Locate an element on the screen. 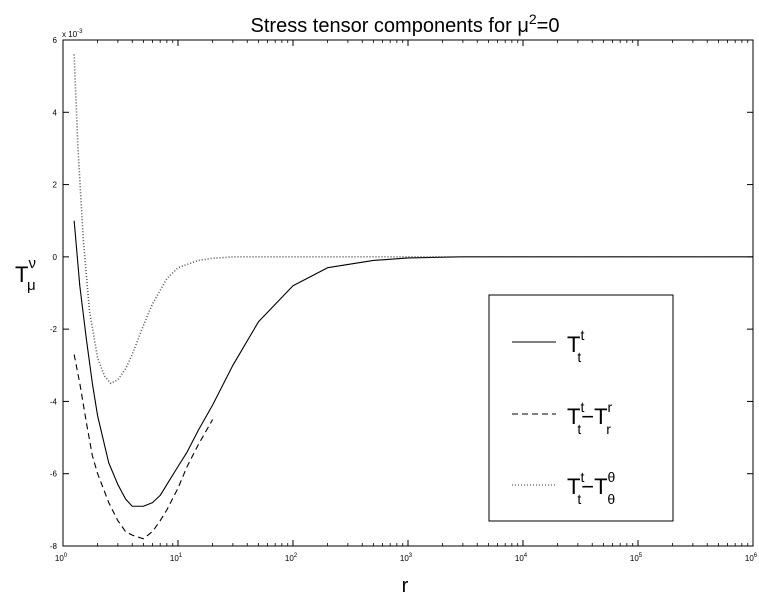  chart-title-sup: 2 is located at coordinates (533, 19).